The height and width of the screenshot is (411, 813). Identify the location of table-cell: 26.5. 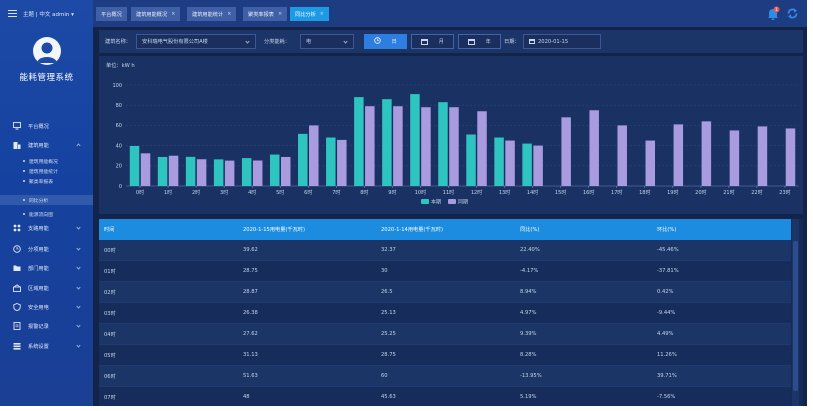
(387, 292).